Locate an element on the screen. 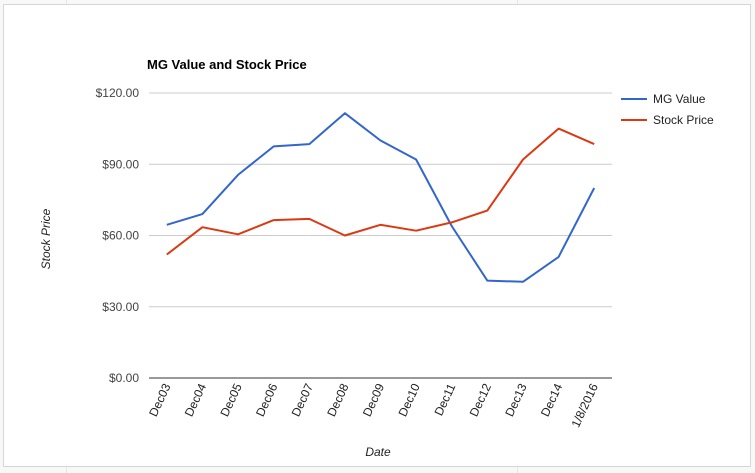 Image resolution: width=755 pixels, height=473 pixels. x-tick-label: Dec04 is located at coordinates (195, 400).